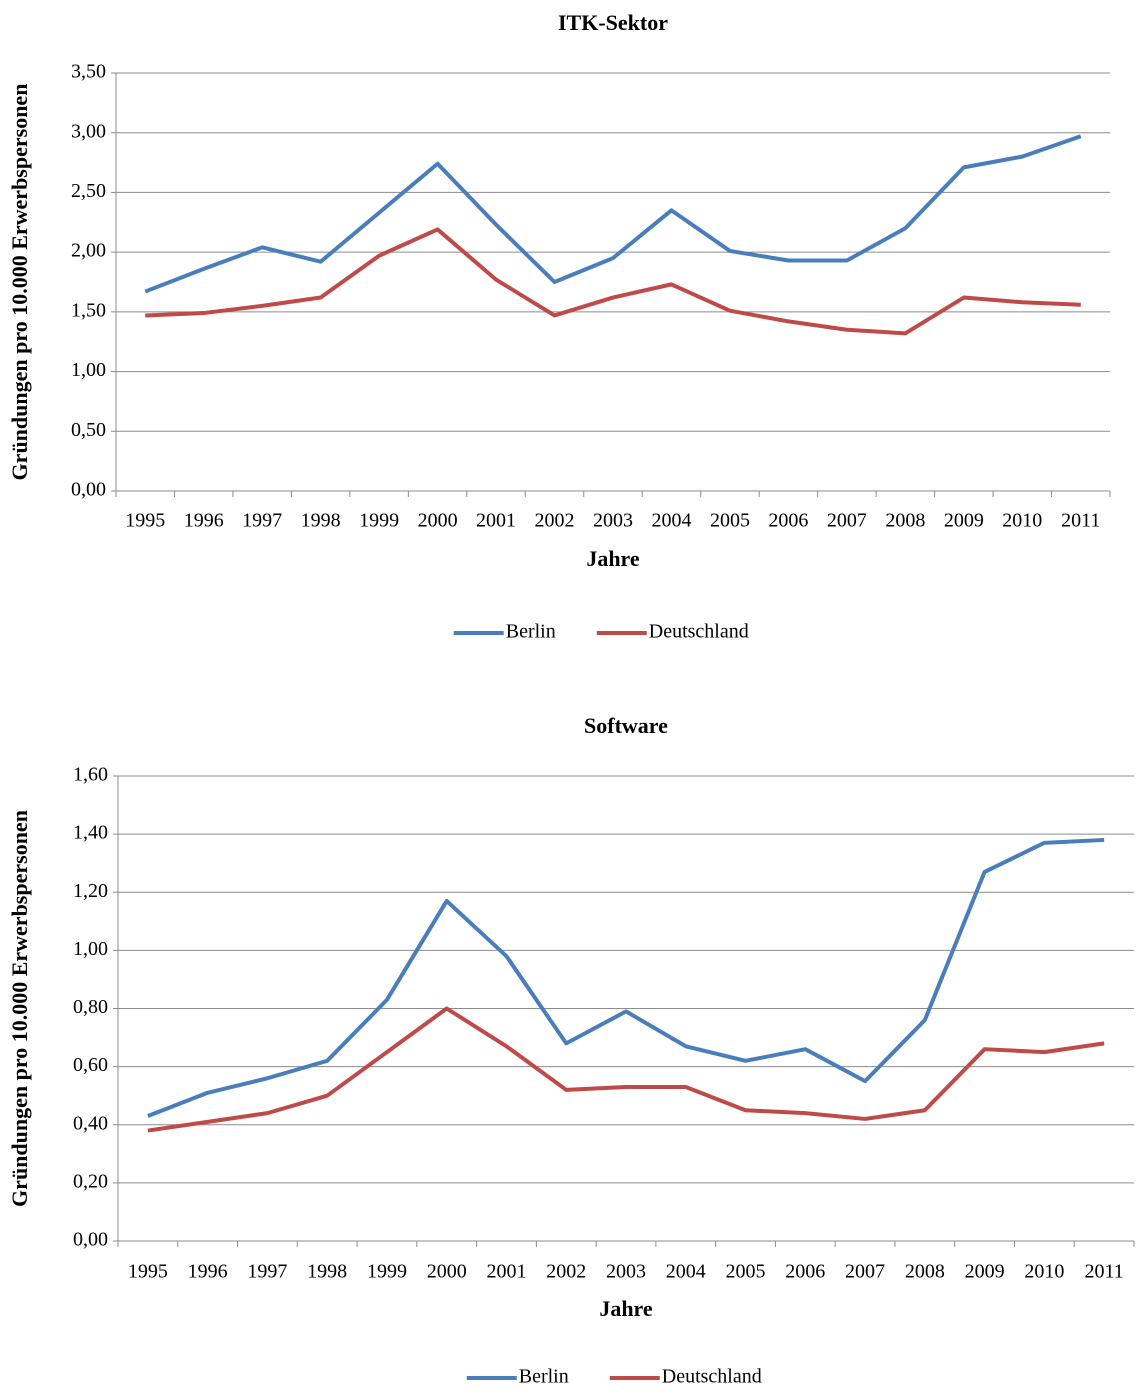 The image size is (1139, 1396). I want to click on y-tick-label: 3,50, so click(88, 72).